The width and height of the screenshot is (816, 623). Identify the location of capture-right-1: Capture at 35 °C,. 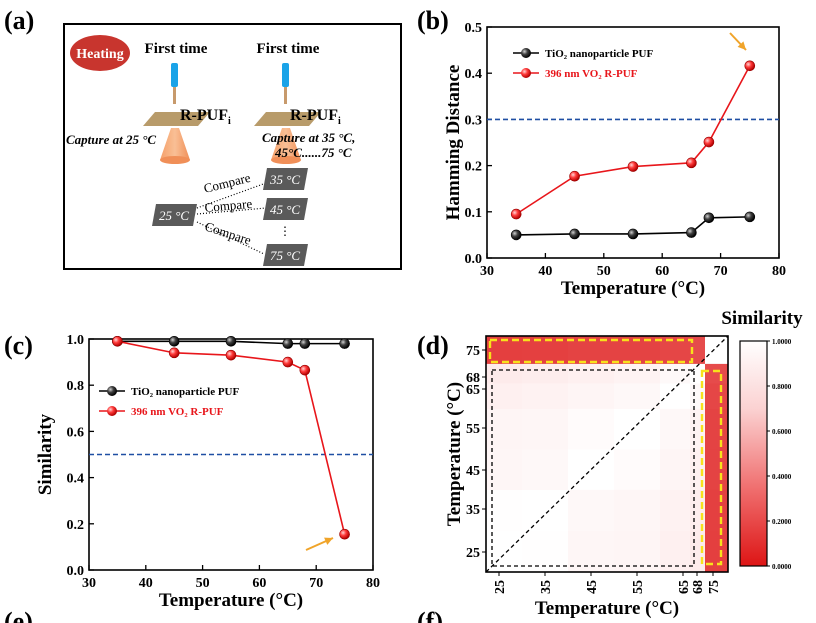
(308, 137).